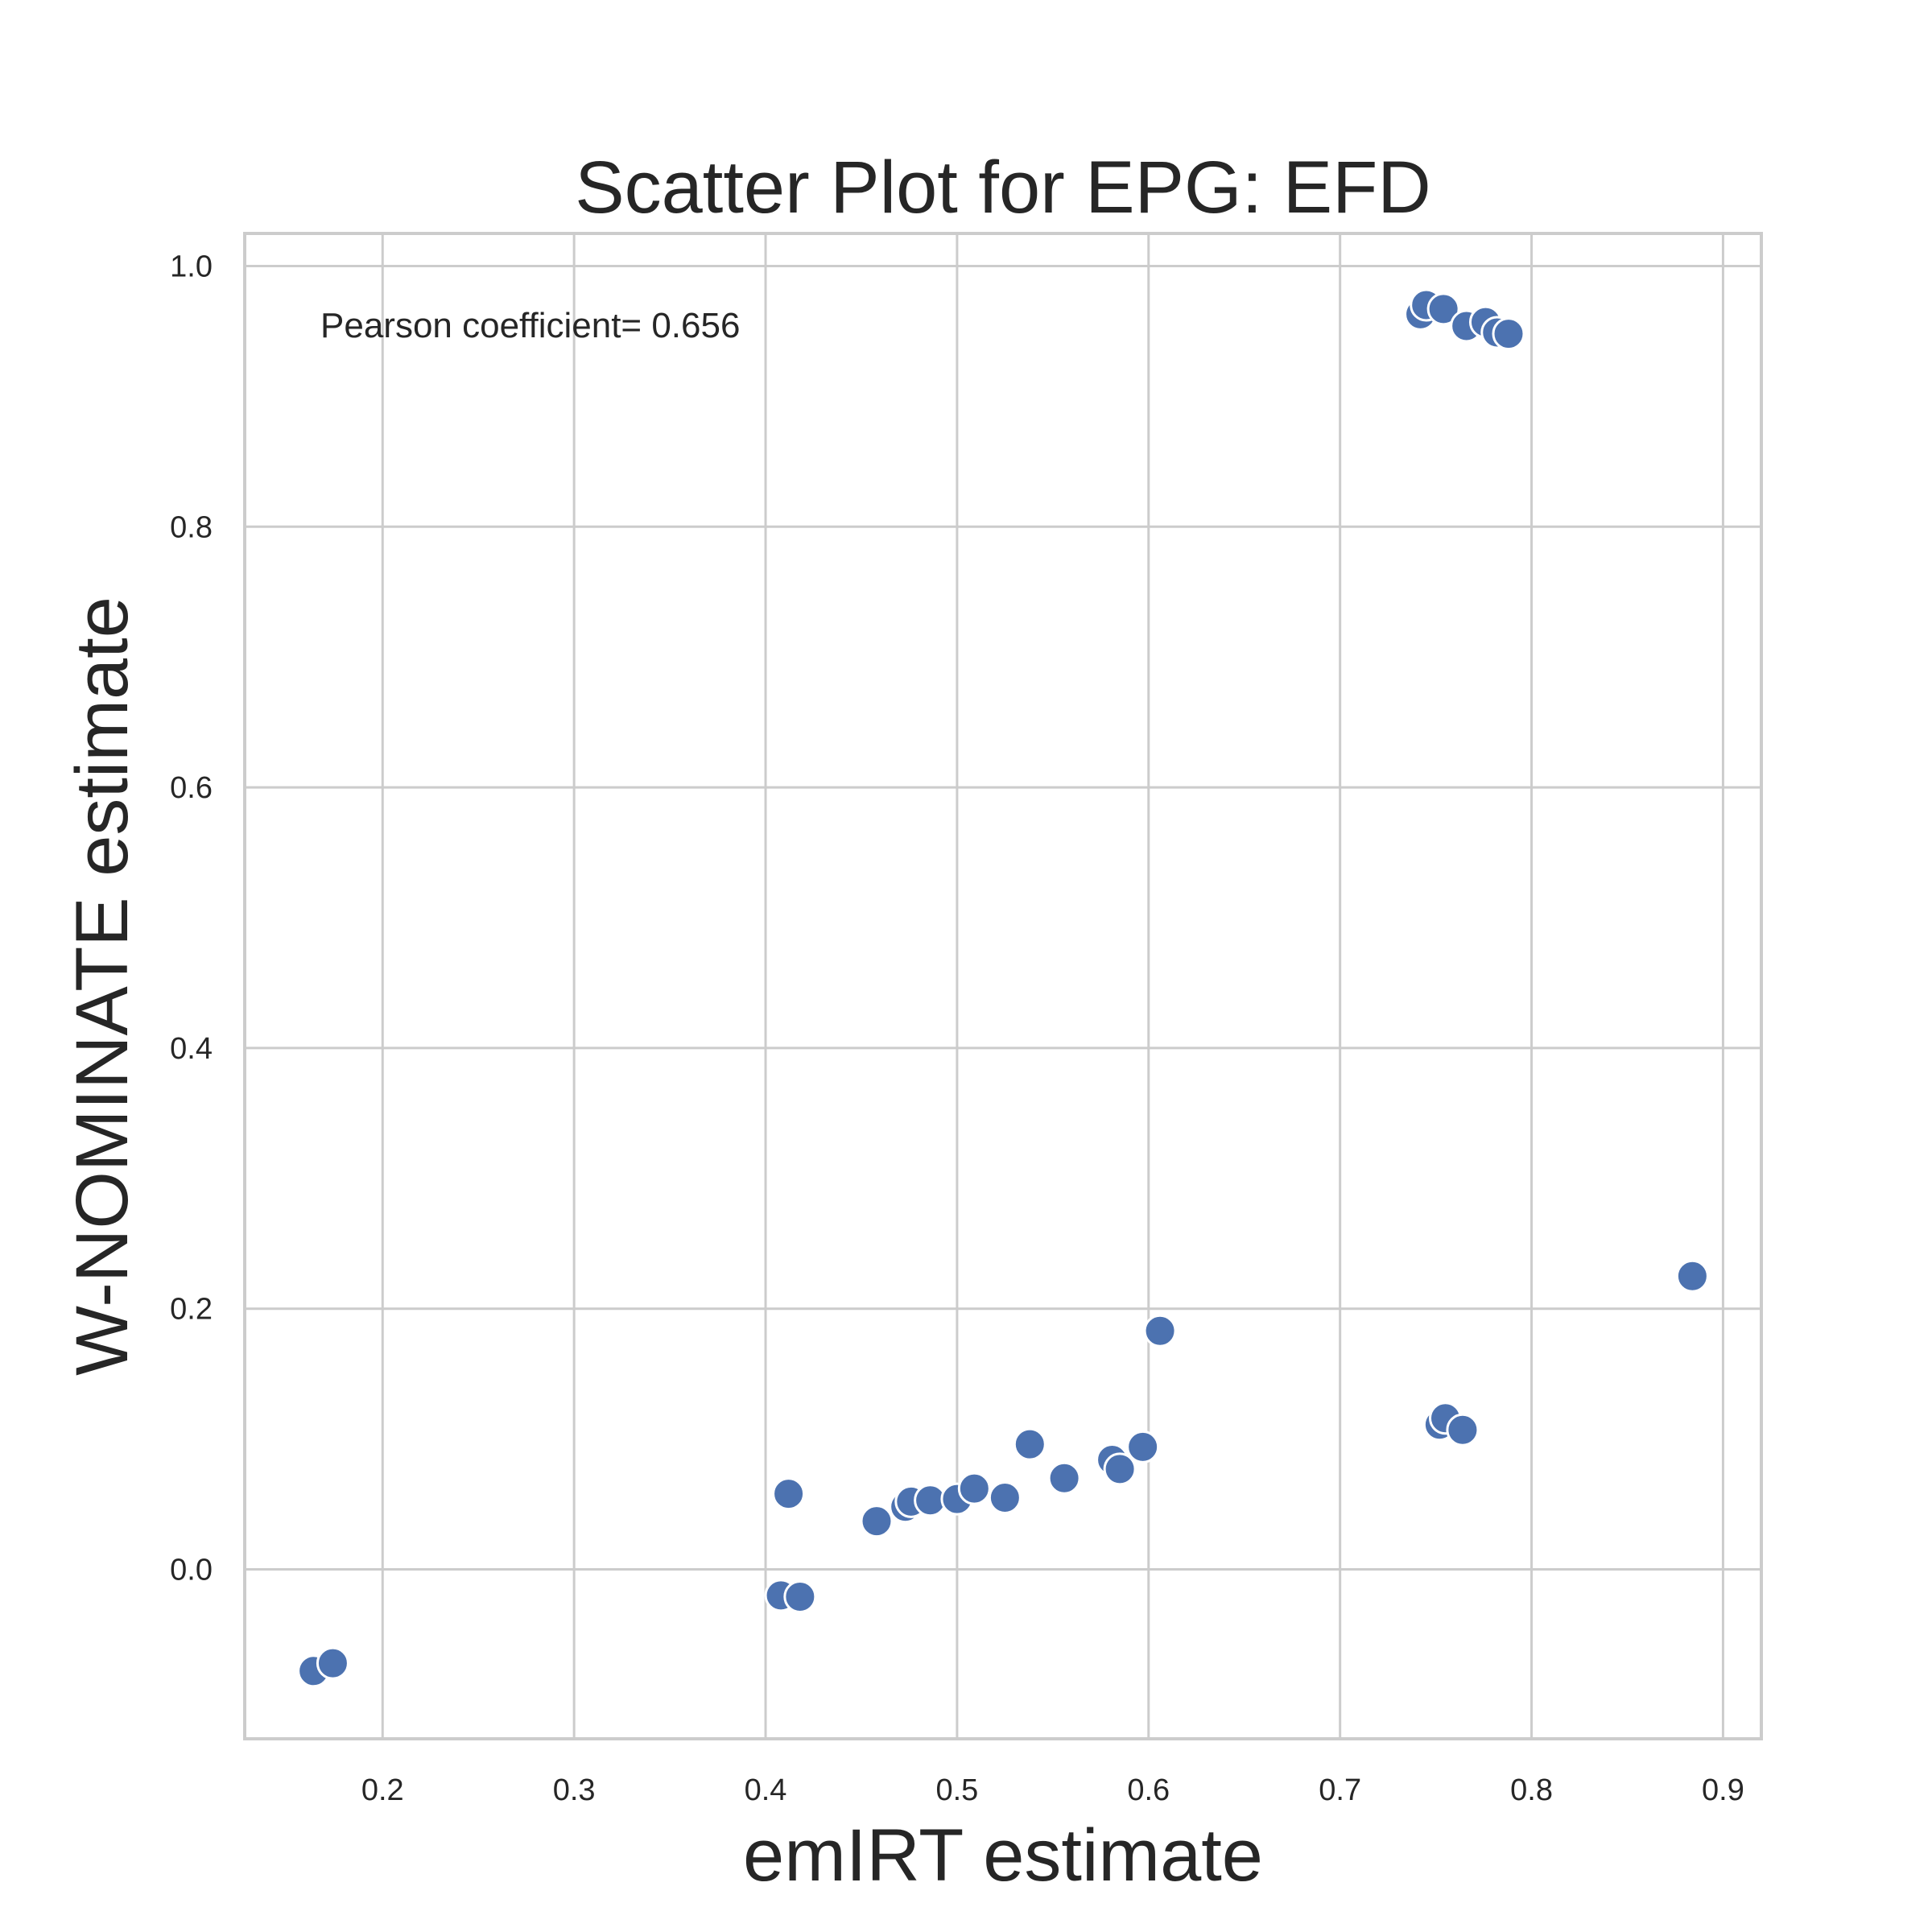 The image size is (1932, 1932). What do you see at coordinates (956, 1790) in the screenshot?
I see `x-tick-label: 0.5` at bounding box center [956, 1790].